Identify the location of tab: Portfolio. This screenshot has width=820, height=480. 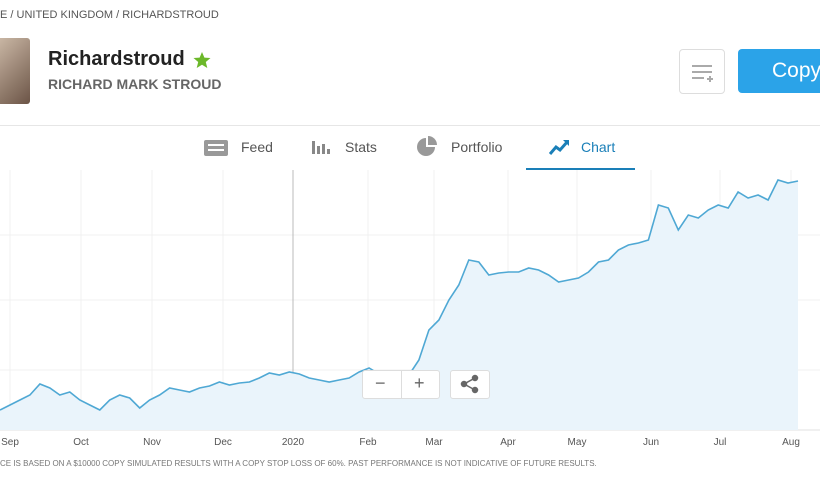
(477, 147).